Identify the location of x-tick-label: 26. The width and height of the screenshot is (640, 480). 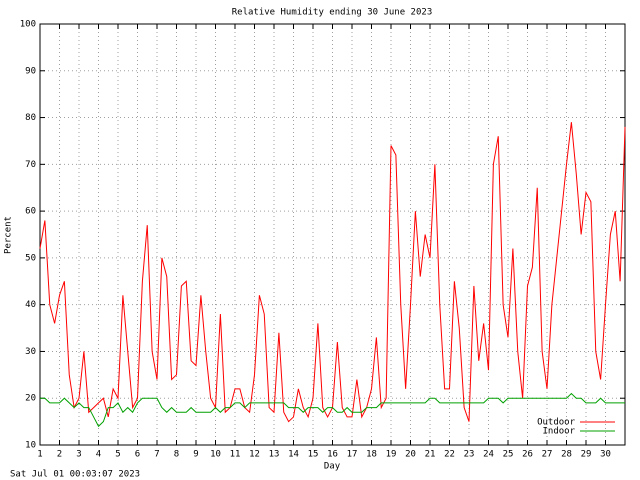
(527, 455).